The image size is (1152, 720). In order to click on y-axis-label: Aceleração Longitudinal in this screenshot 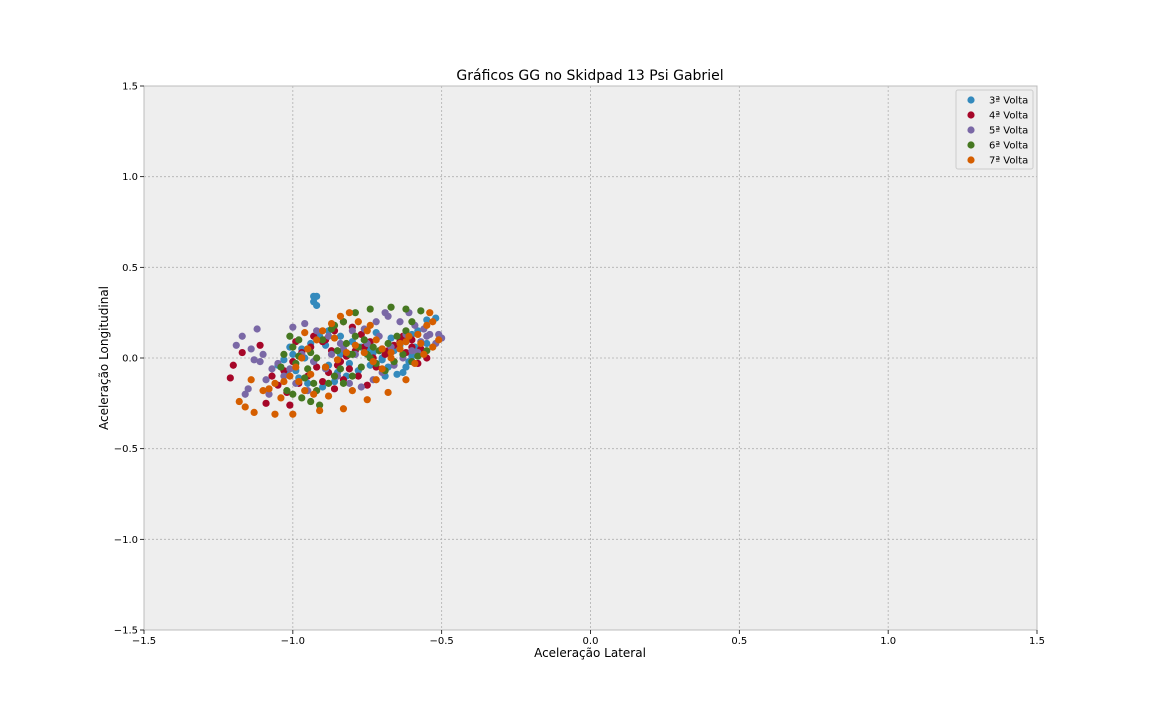, I will do `click(104, 358)`.